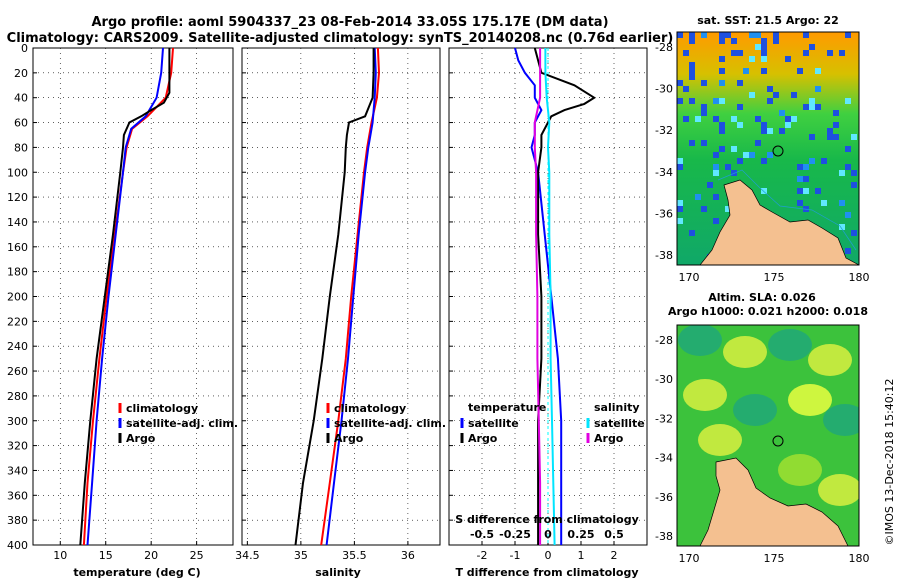  Describe the element at coordinates (21, 98) in the screenshot. I see `depth-tick-label: 40` at that location.